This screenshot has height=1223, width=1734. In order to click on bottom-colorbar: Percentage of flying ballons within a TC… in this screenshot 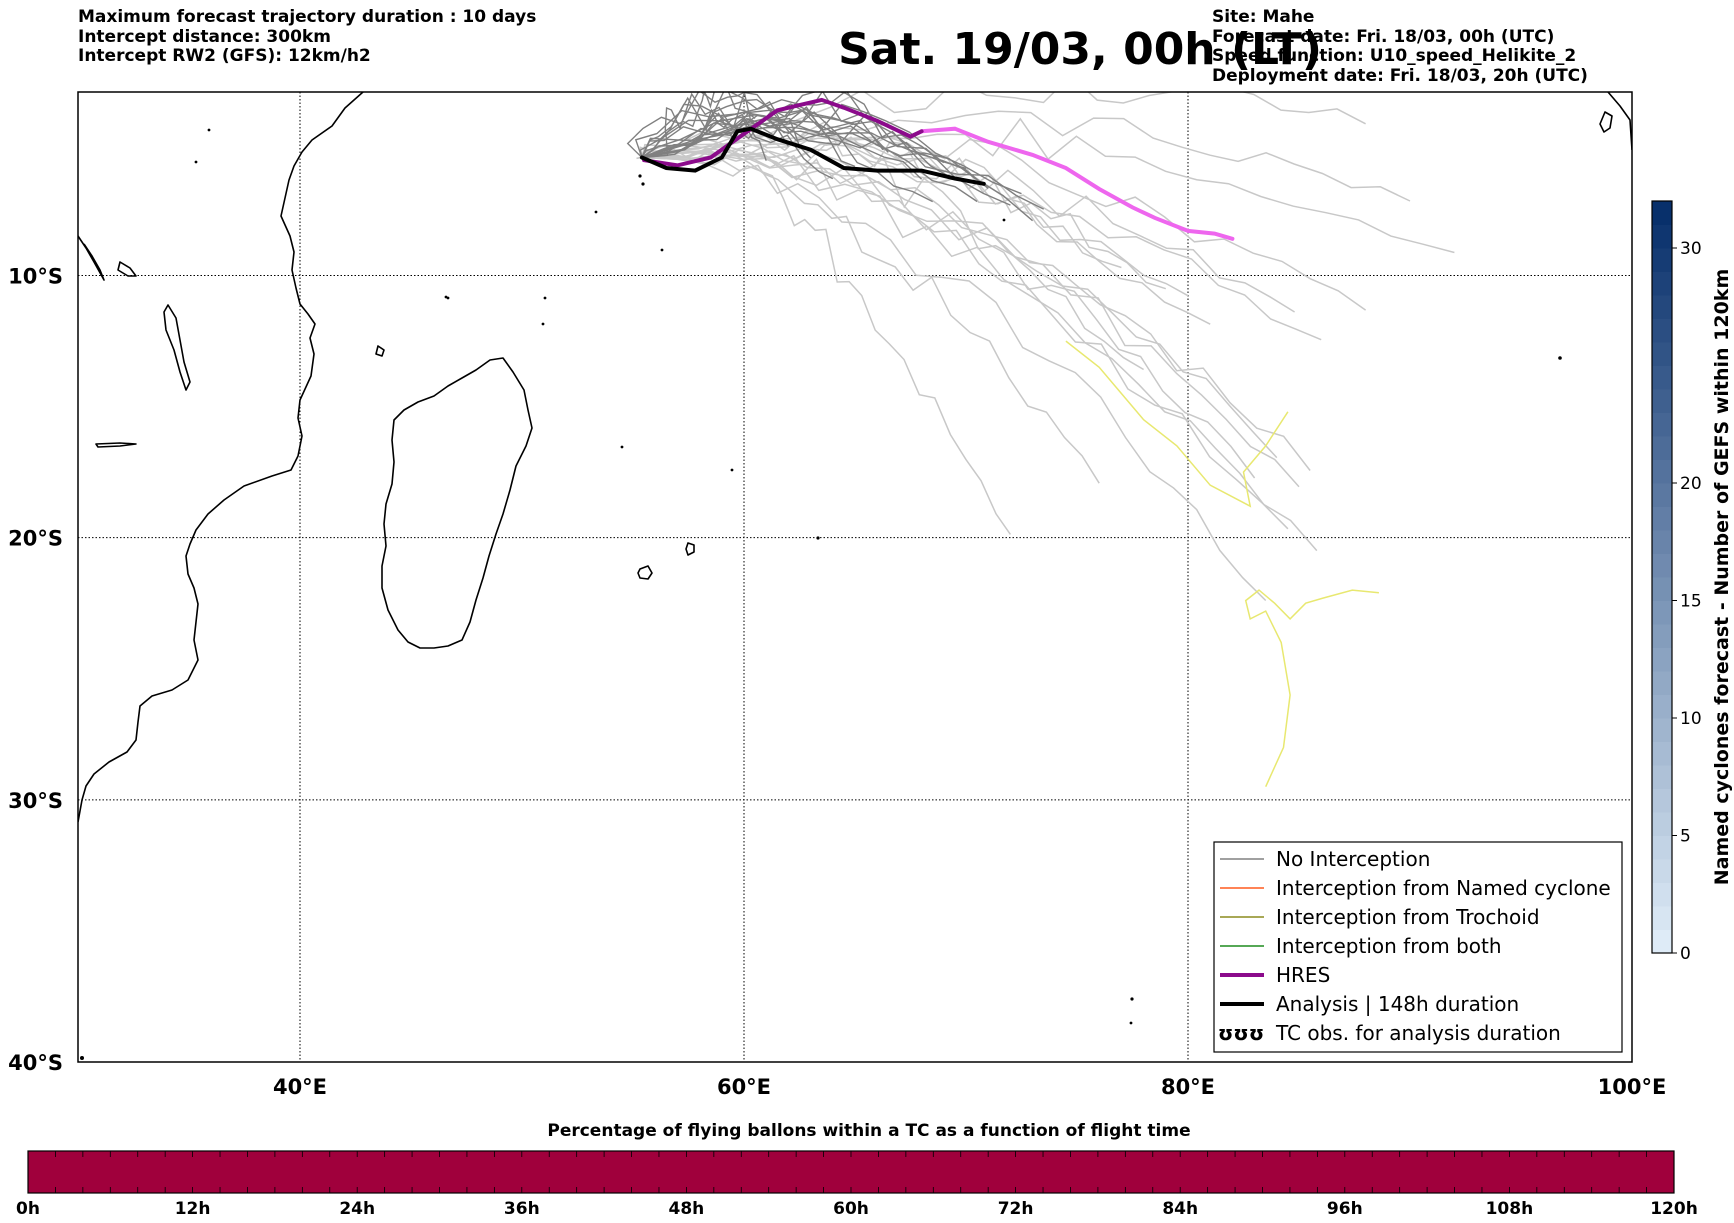, I will do `click(857, 1170)`.